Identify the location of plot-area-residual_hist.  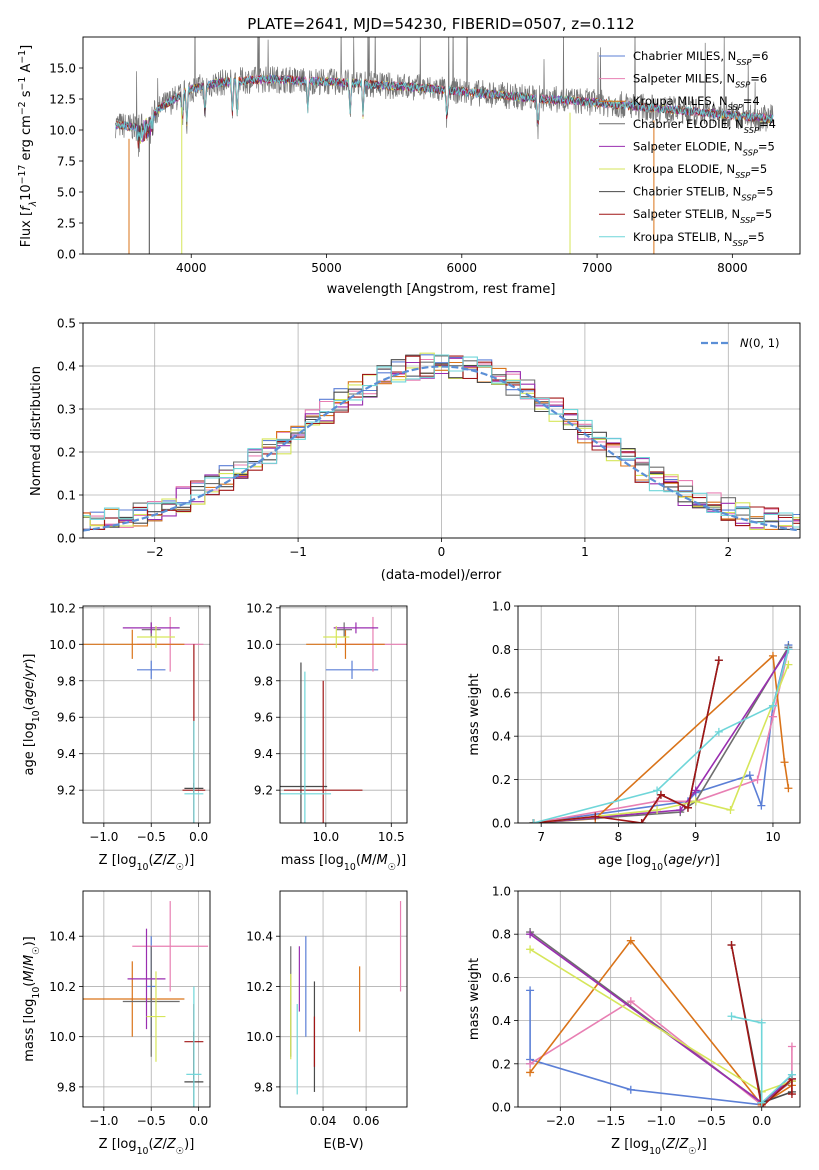
(441, 442).